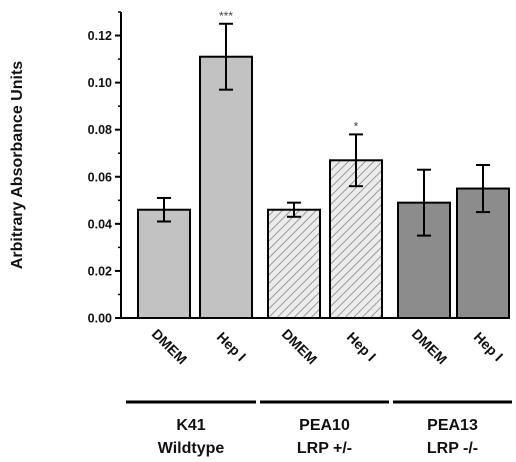 This screenshot has height=462, width=516. I want to click on y-tick-label: 0.08, so click(100, 130).